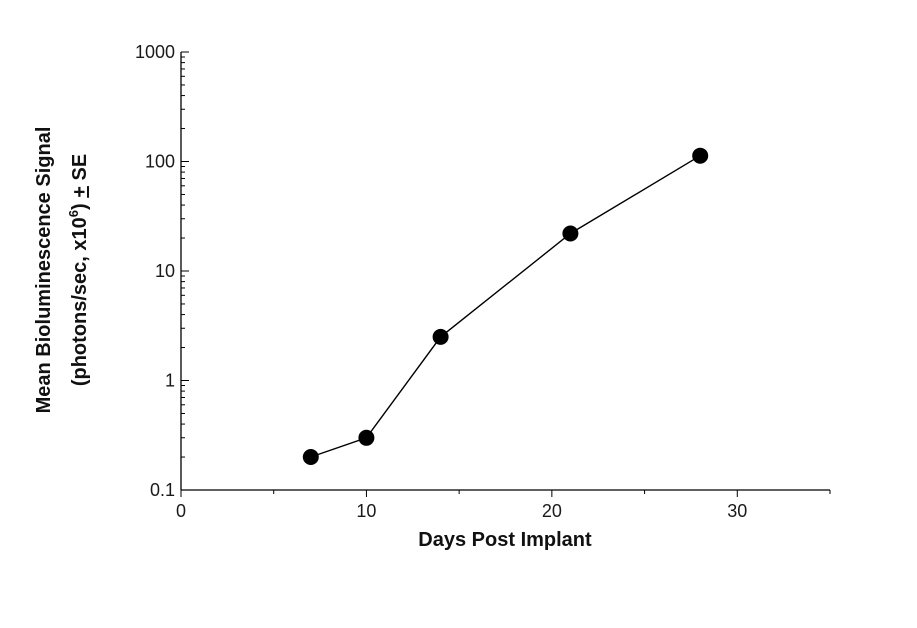 This screenshot has width=917, height=628. What do you see at coordinates (552, 511) in the screenshot?
I see `x-tick-label: 20` at bounding box center [552, 511].